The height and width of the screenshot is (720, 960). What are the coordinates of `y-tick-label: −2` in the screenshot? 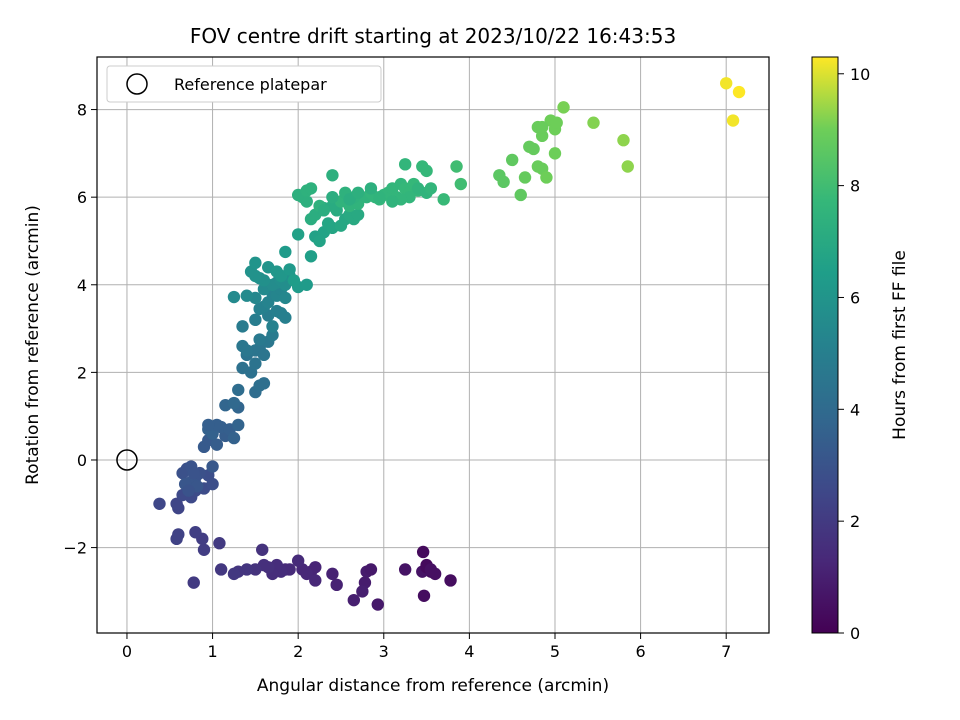 It's located at (75, 548).